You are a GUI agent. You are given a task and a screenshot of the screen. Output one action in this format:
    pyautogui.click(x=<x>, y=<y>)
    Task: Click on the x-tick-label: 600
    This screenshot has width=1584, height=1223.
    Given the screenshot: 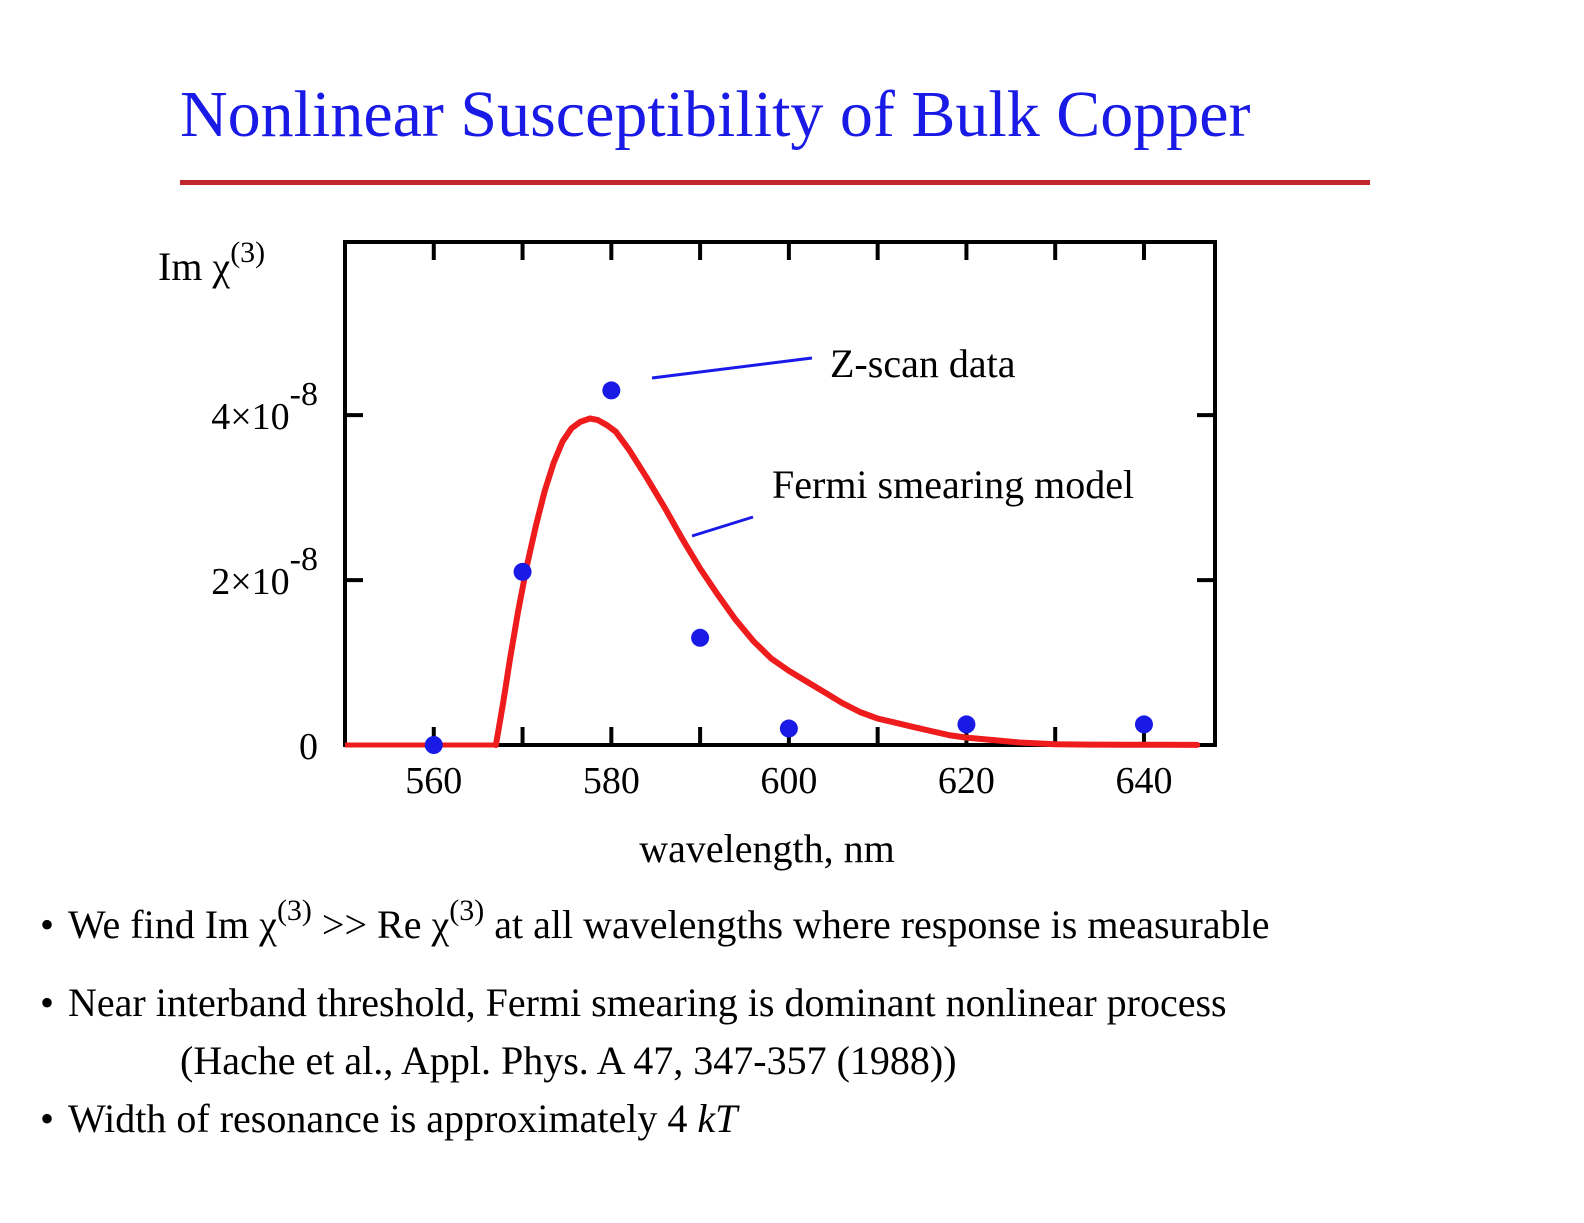 What is the action you would take?
    pyautogui.click(x=788, y=781)
    